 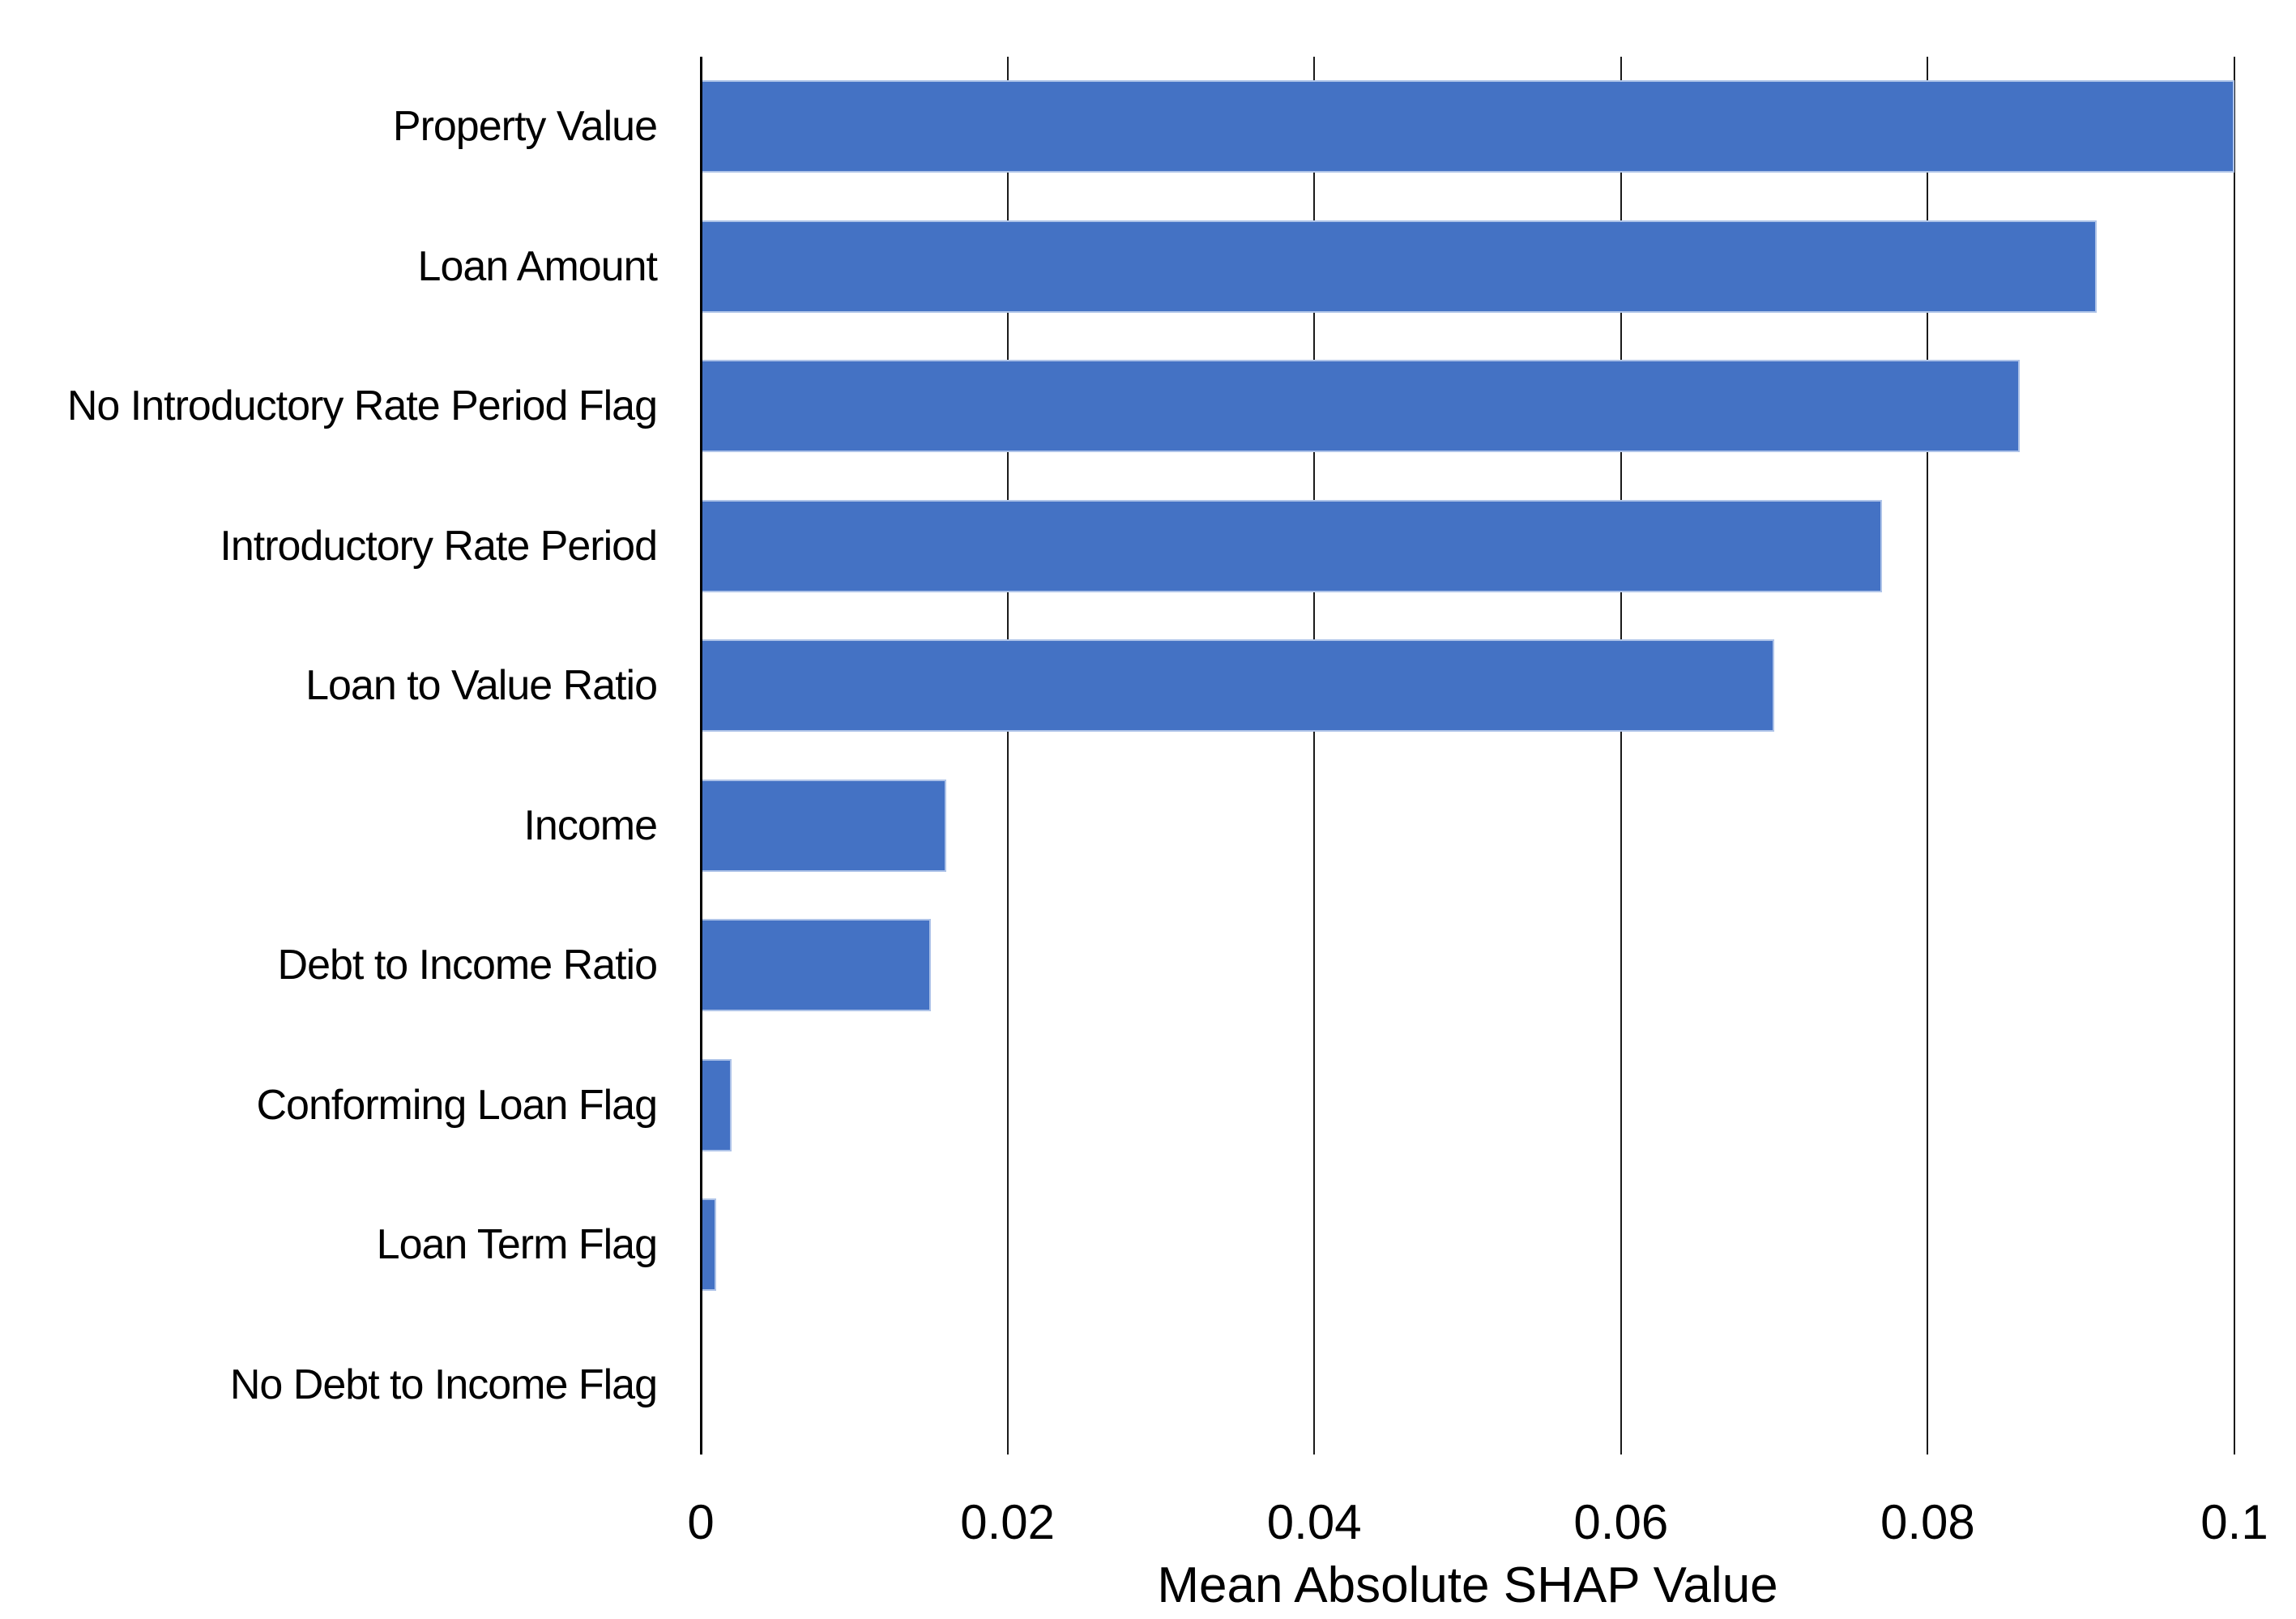 What do you see at coordinates (701, 1522) in the screenshot?
I see `x-tick-label: 0` at bounding box center [701, 1522].